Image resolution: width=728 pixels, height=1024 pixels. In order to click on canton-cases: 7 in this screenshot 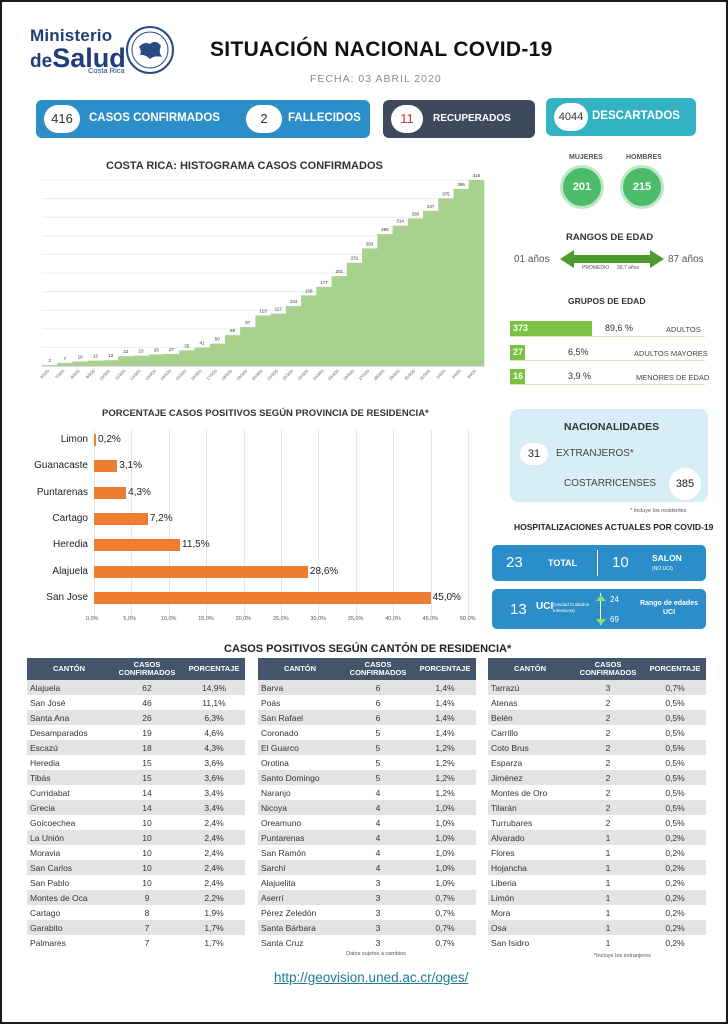, I will do `click(147, 942)`.